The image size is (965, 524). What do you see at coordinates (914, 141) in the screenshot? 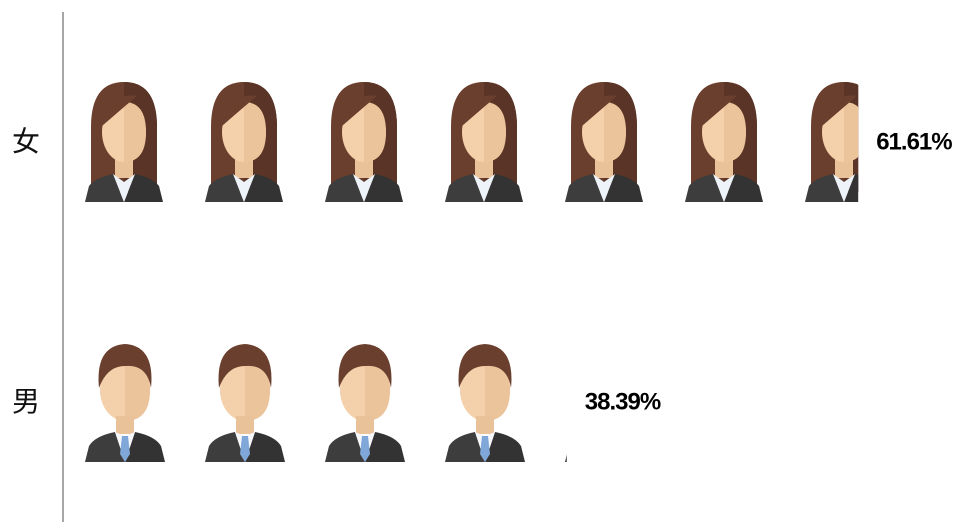
I see `value-label: 61.61%` at bounding box center [914, 141].